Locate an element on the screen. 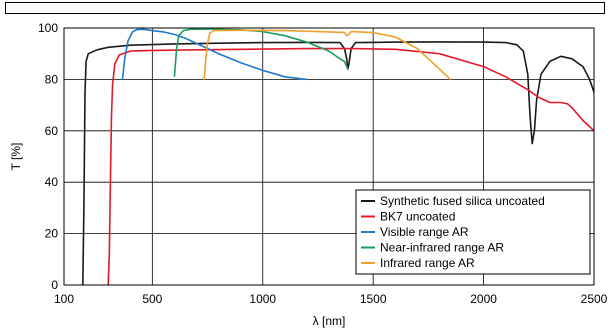  y-tick-label: 100 is located at coordinates (48, 28).